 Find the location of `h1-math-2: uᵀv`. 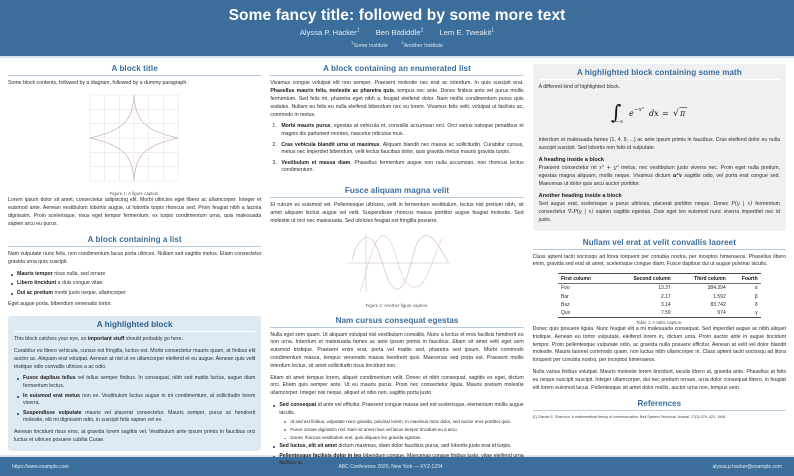

h1-math-2: uᵀv is located at coordinates (677, 176).